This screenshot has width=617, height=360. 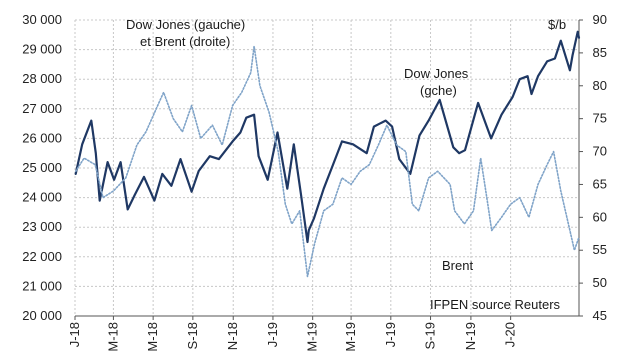 I want to click on dow-jones-label-line-2: (gche), so click(x=438, y=90).